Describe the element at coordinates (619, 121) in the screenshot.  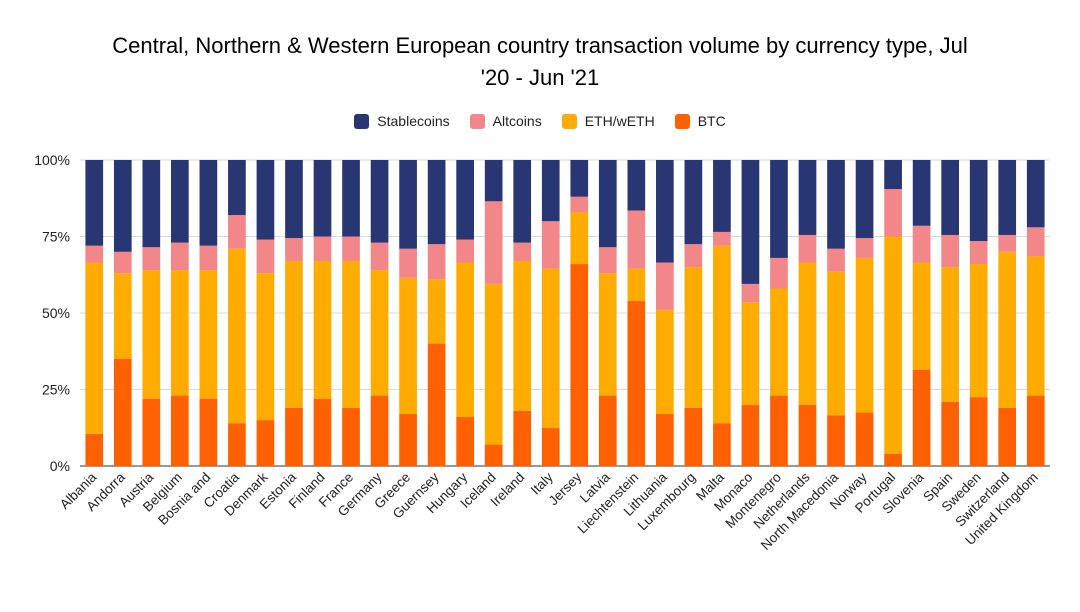
I see `legend-label-eth-weth: ETH/wETH` at that location.